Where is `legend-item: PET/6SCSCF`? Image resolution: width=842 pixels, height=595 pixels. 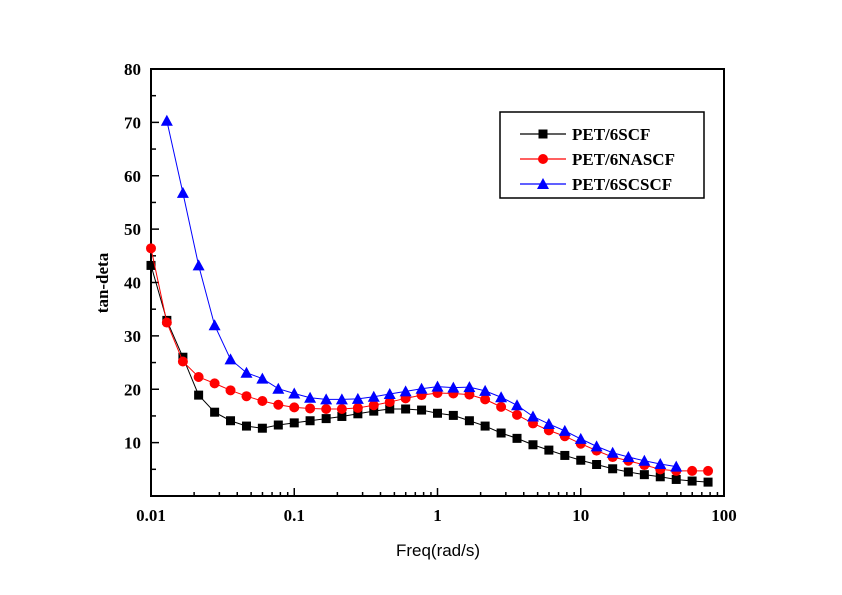
legend-item: PET/6SCSCF is located at coordinates (596, 184).